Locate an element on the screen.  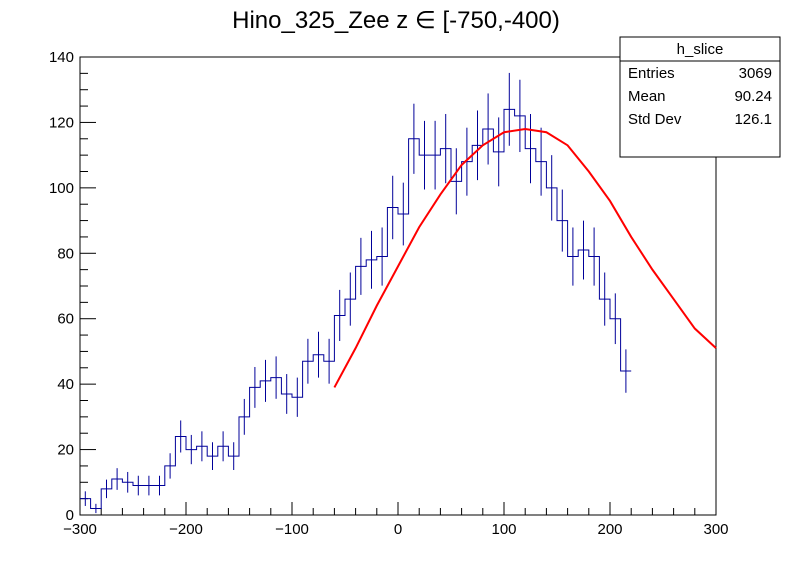
x-tick-label: −300 is located at coordinates (80, 529).